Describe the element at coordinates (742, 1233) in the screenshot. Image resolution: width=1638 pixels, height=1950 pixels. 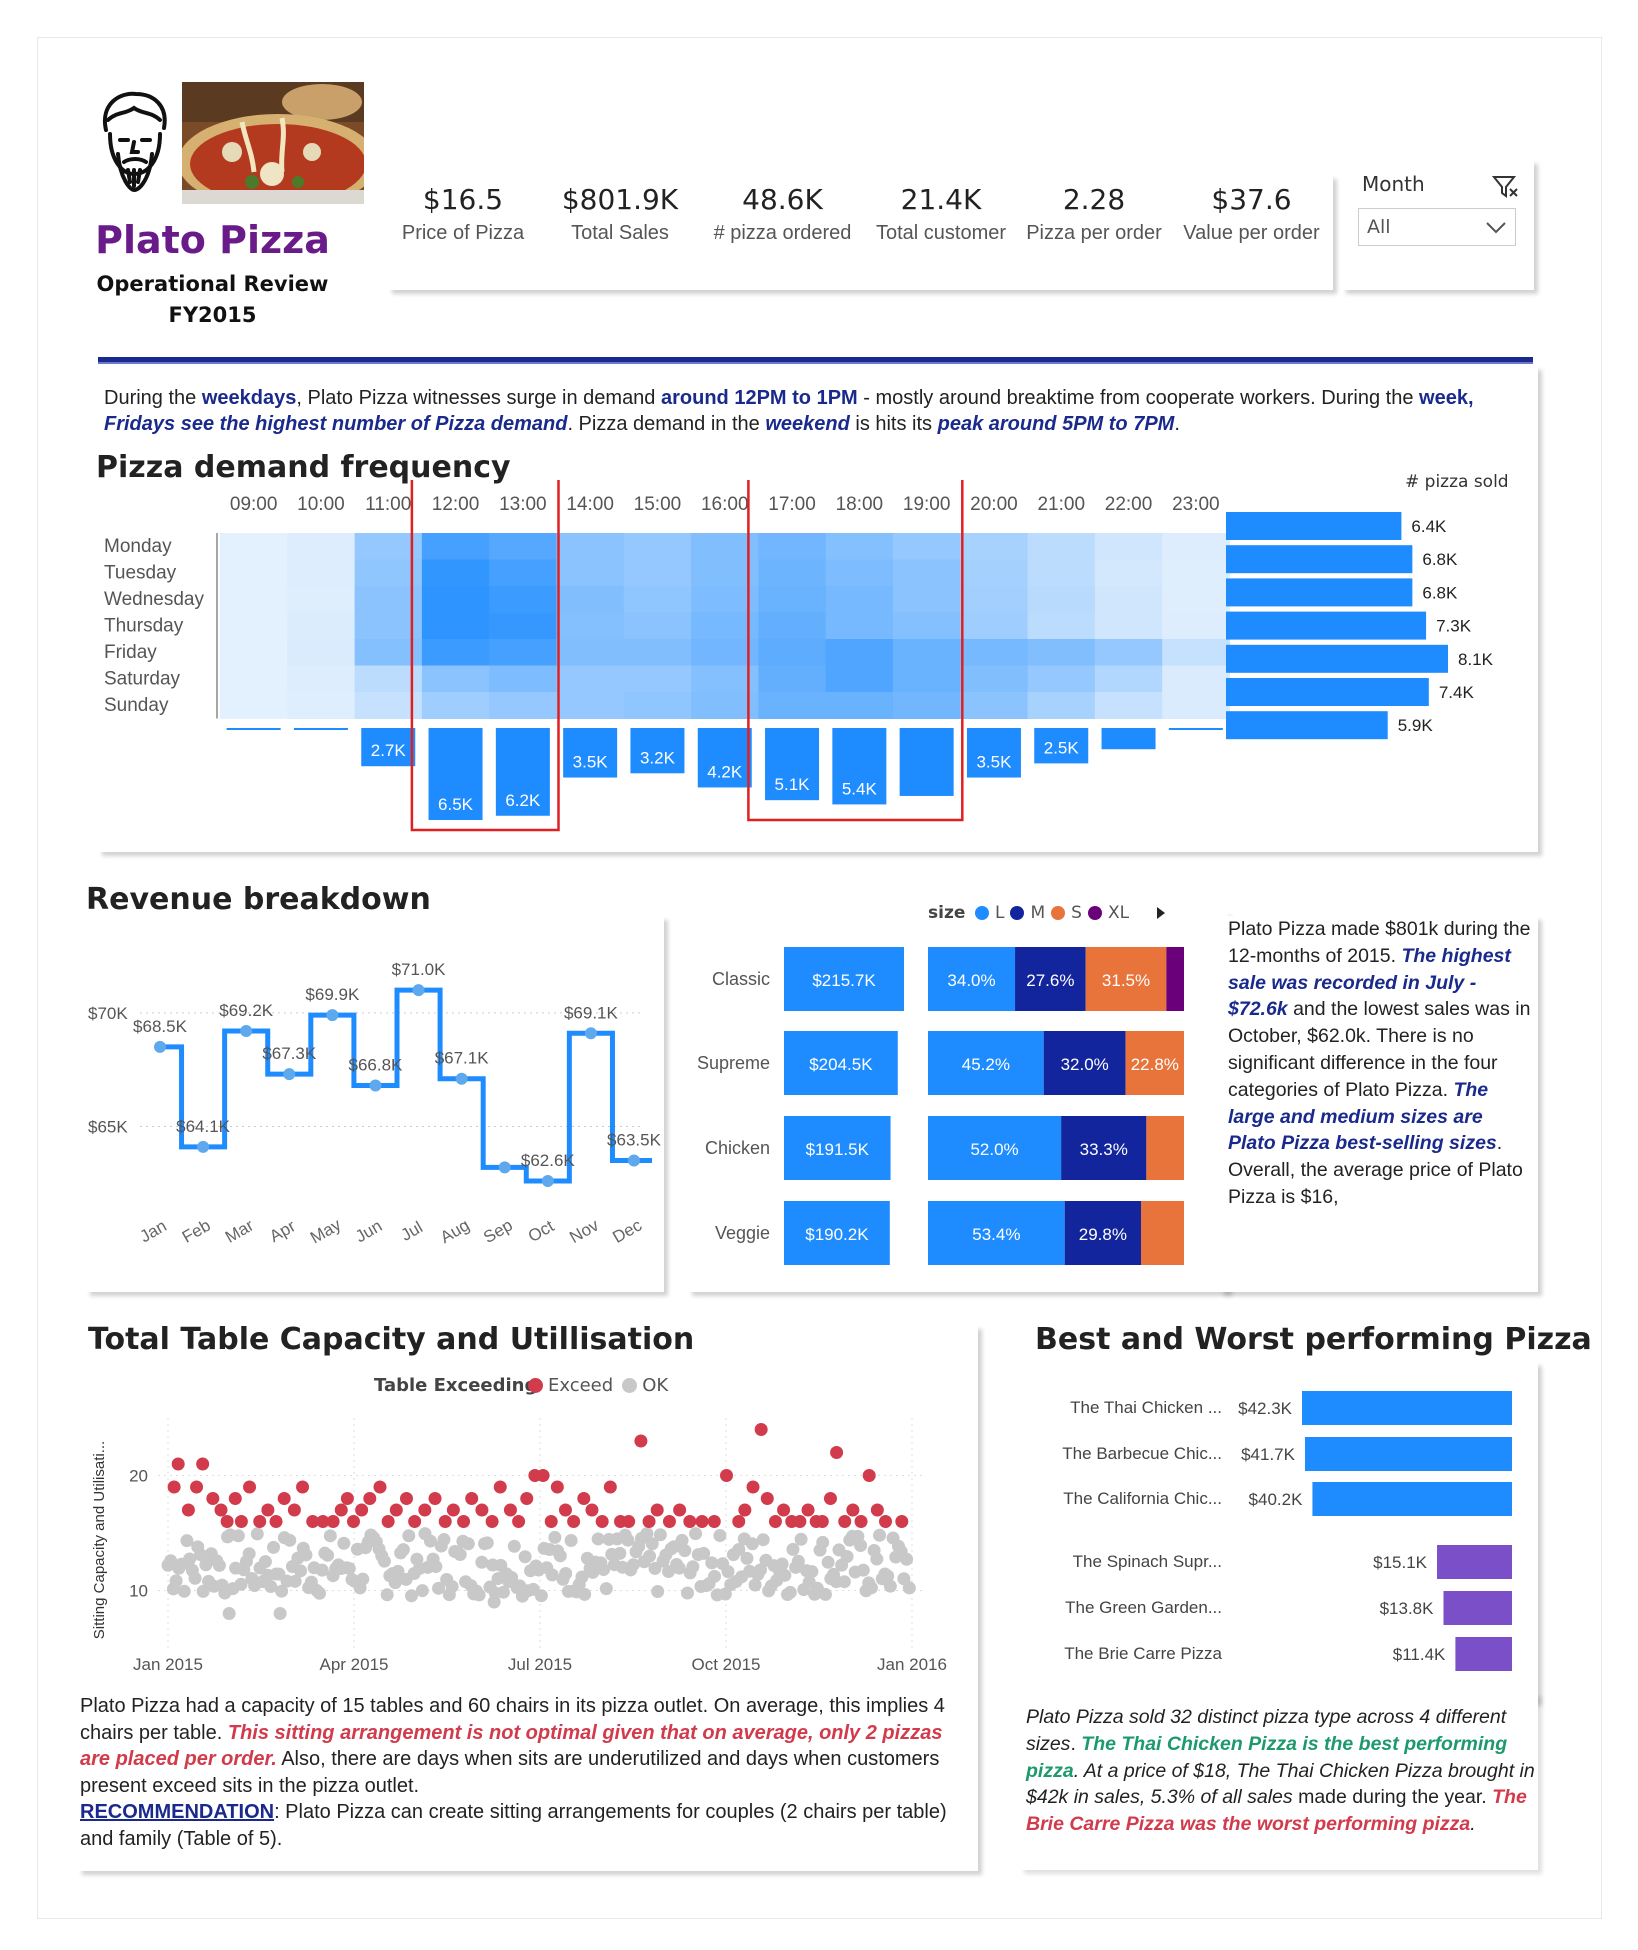
I see `category-label: Veggie` at that location.